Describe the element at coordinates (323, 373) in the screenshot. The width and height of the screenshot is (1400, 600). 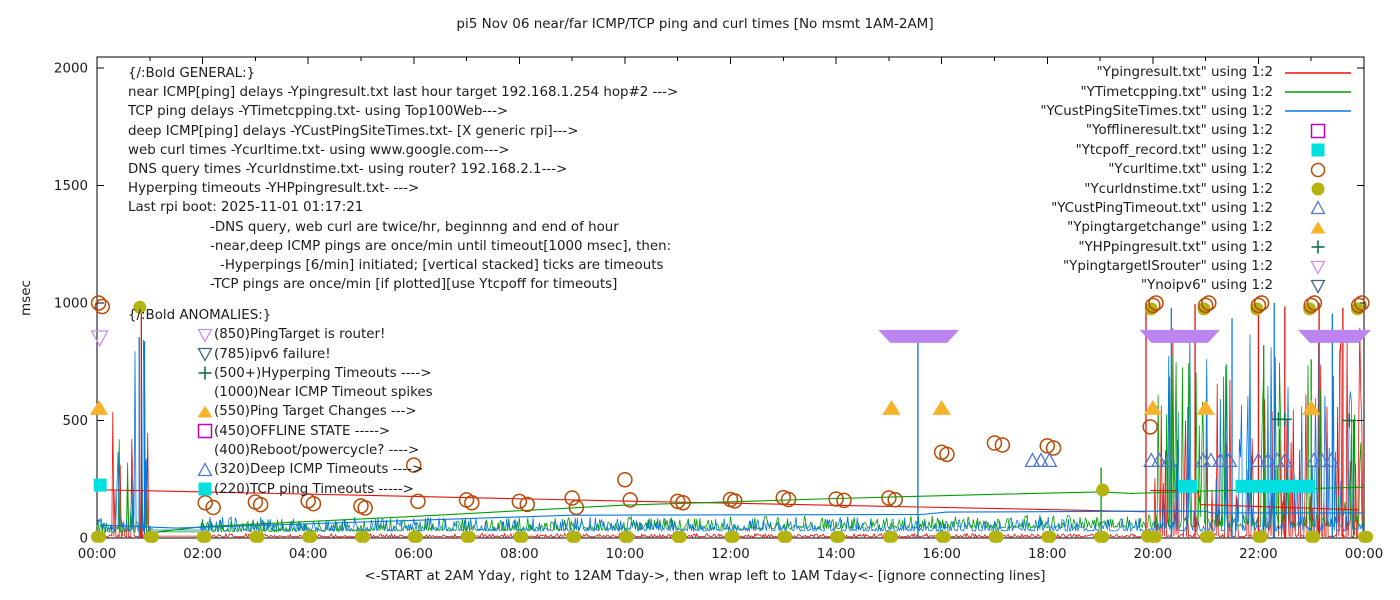
I see `anomaly-label: (500+)Hyperping Timeouts ---->` at that location.